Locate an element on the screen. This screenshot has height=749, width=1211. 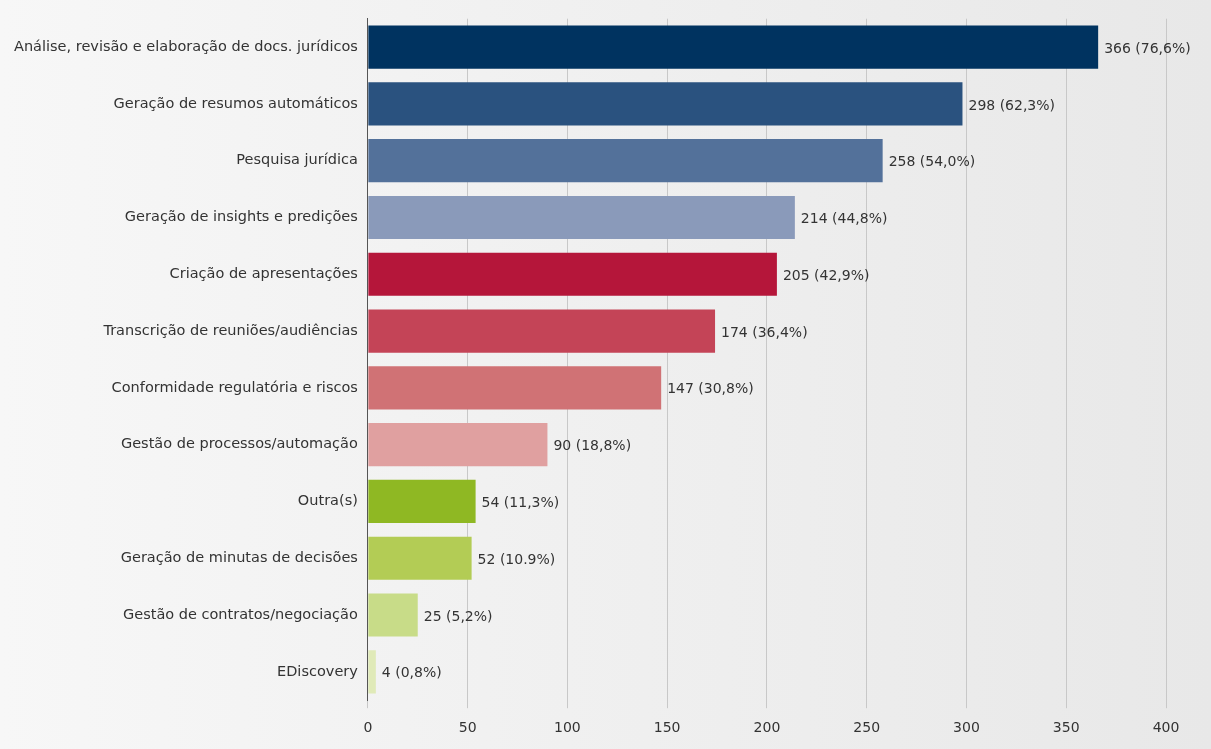
y-tick-label: Geração de insights e predições is located at coordinates (241, 216).